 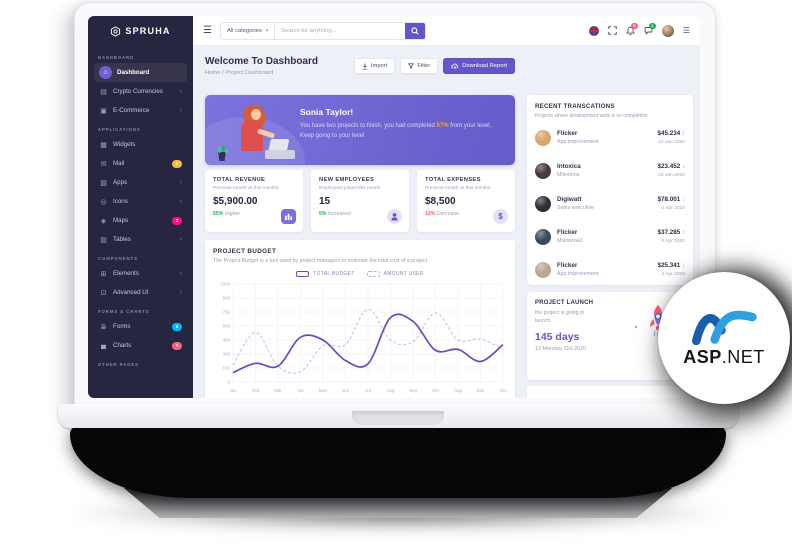 I want to click on series-total-budget, so click(x=368, y=343).